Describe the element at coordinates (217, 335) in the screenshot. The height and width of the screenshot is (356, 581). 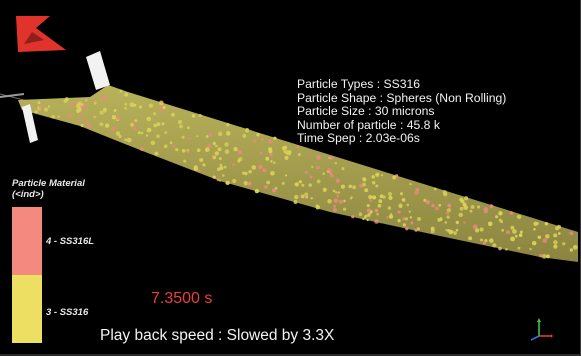
I see `playback-speed-text: Play back speed : Slowed by 3.3X` at that location.